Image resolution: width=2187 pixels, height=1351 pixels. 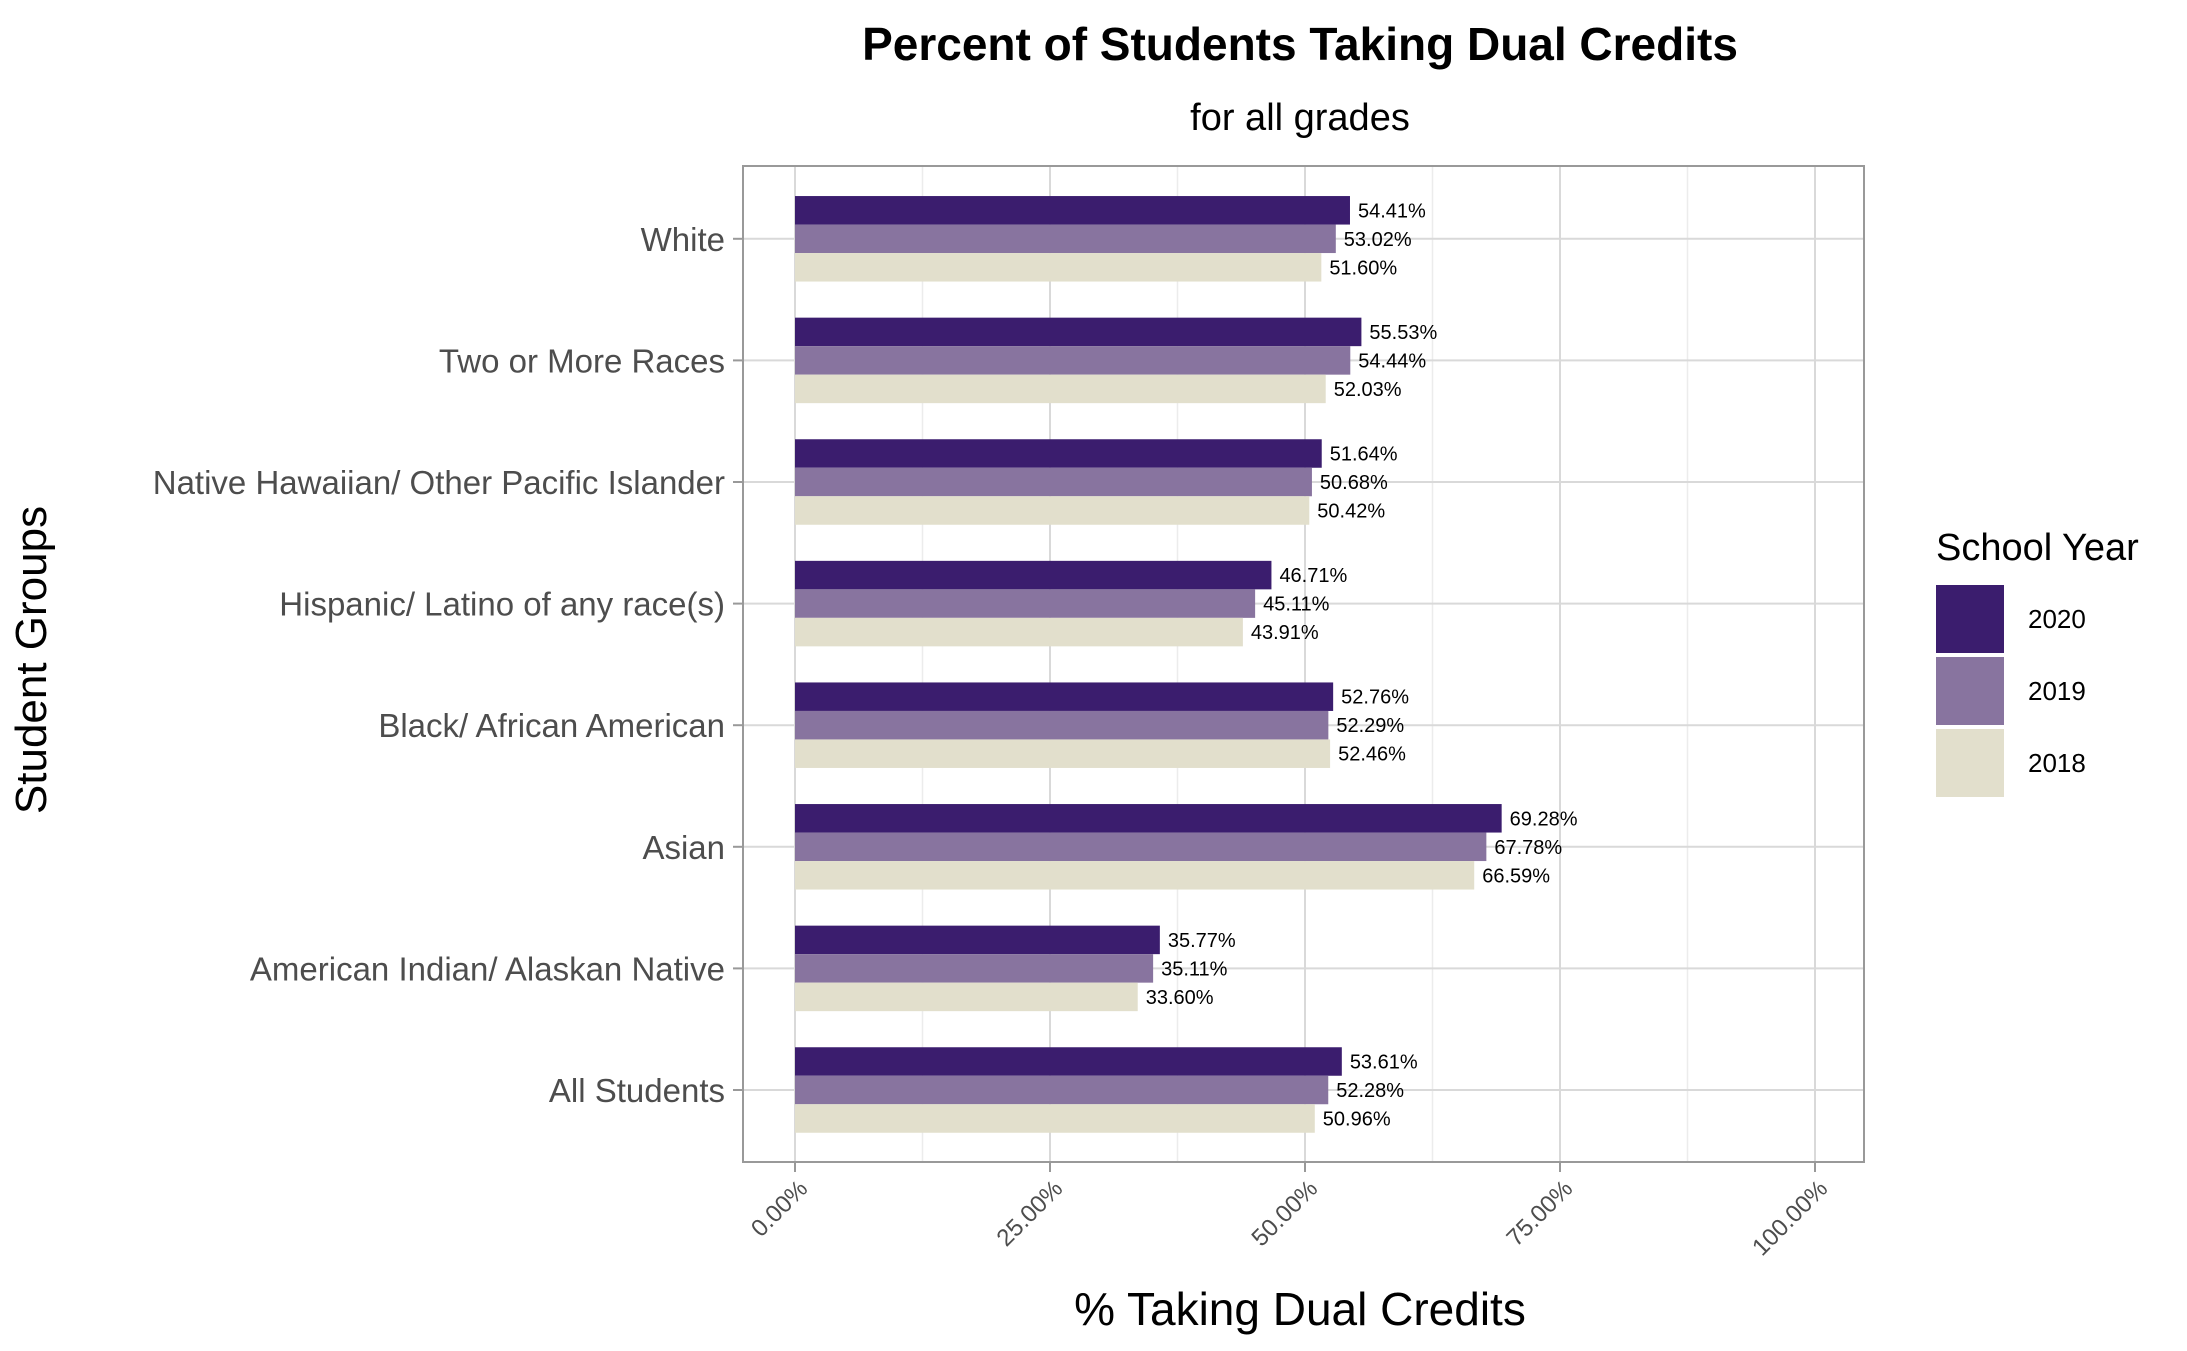 I want to click on category-label: White, so click(x=683, y=239).